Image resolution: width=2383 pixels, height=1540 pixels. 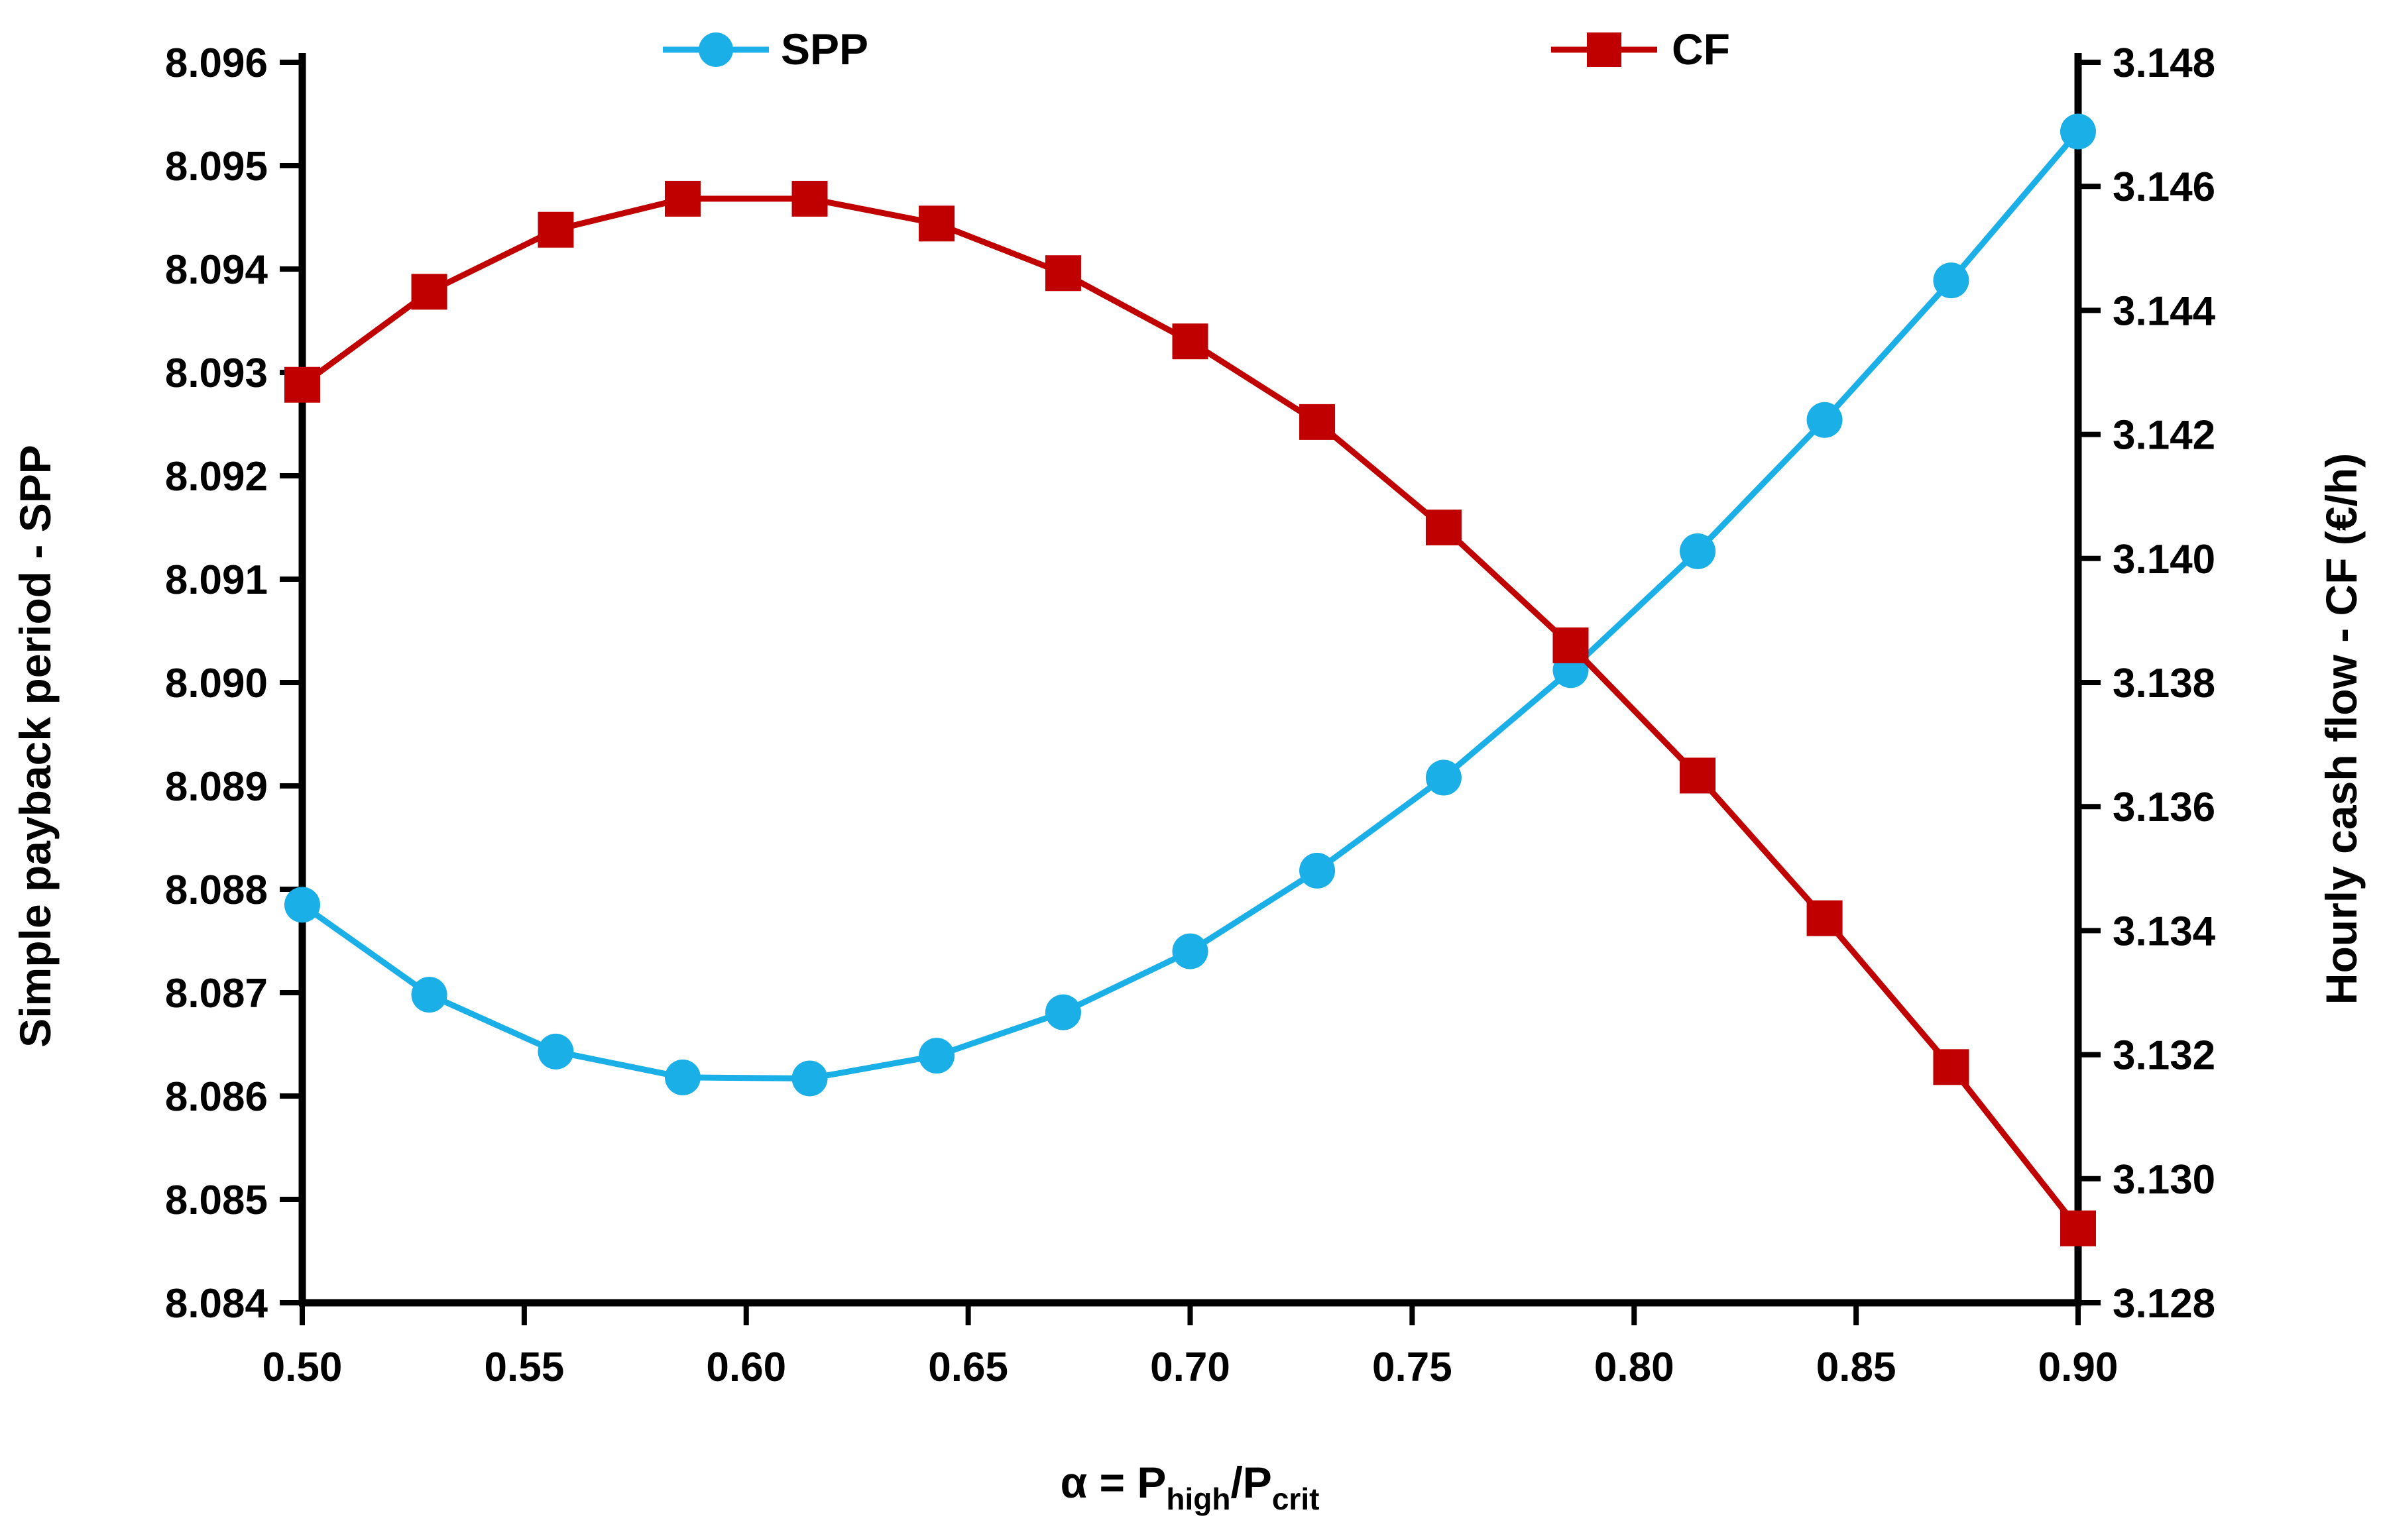 I want to click on y-left-tick-label: 8.087, so click(x=216, y=994).